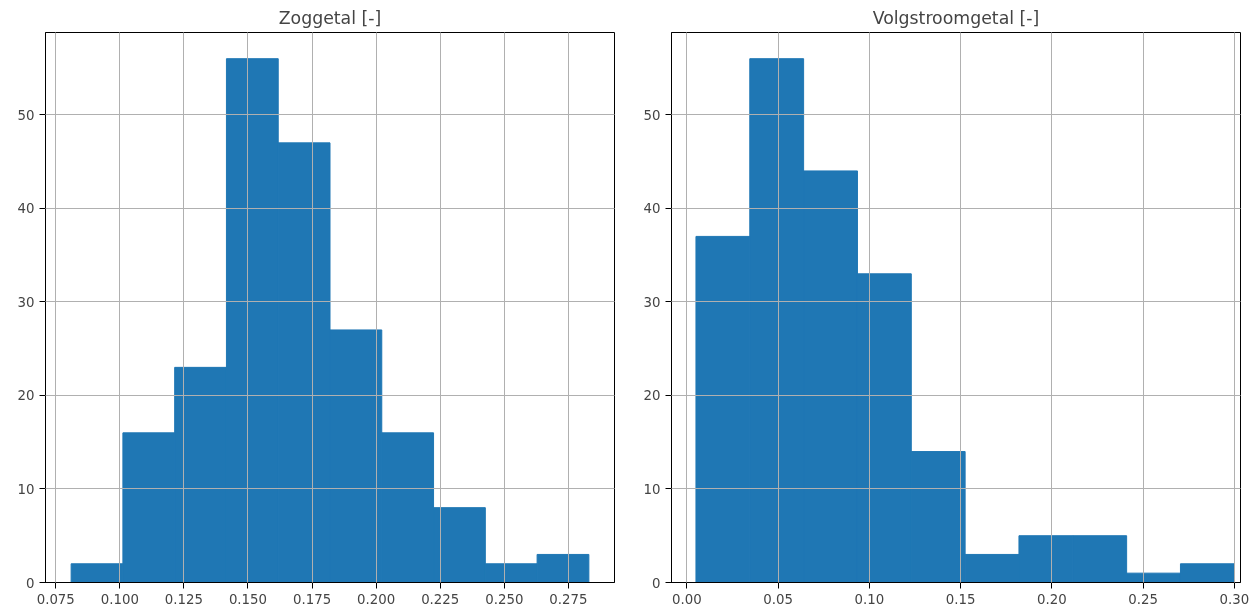 Image resolution: width=1257 pixels, height=616 pixels. I want to click on chart-title: Zoggetal [-], so click(330, 17).